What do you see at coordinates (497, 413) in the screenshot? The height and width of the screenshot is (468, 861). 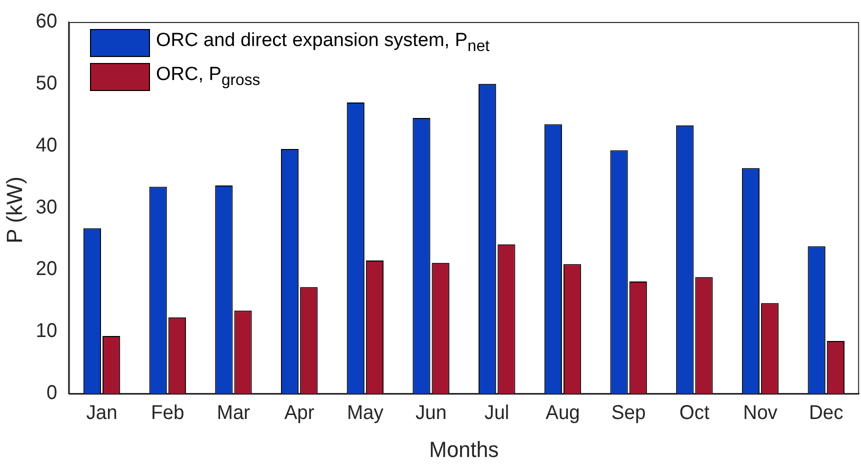 I see `x-tick-label: Jul` at bounding box center [497, 413].